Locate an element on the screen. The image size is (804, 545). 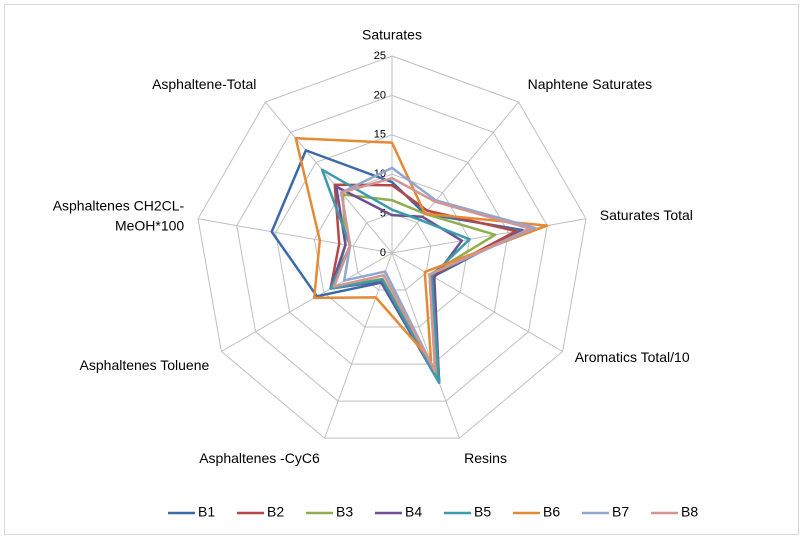
r-tick-label: 0 is located at coordinates (383, 253).